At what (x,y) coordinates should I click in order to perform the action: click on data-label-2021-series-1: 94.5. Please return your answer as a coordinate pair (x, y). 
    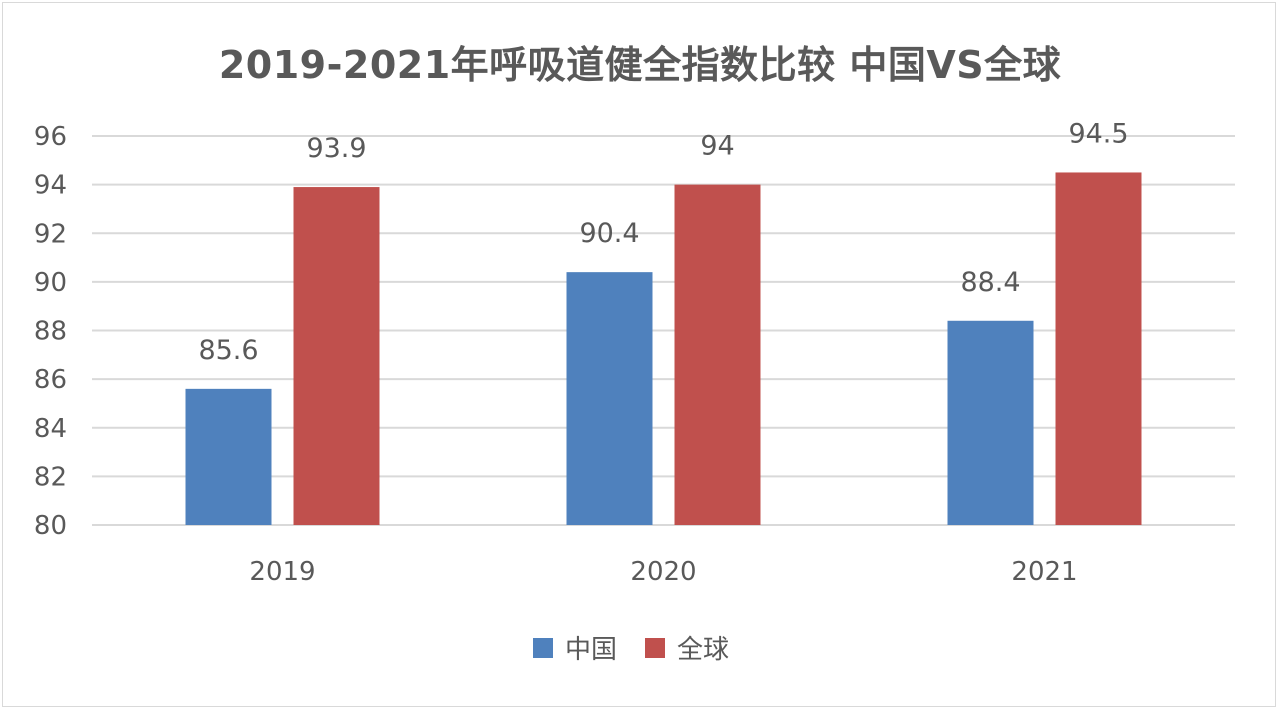
    Looking at the image, I should click on (1098, 133).